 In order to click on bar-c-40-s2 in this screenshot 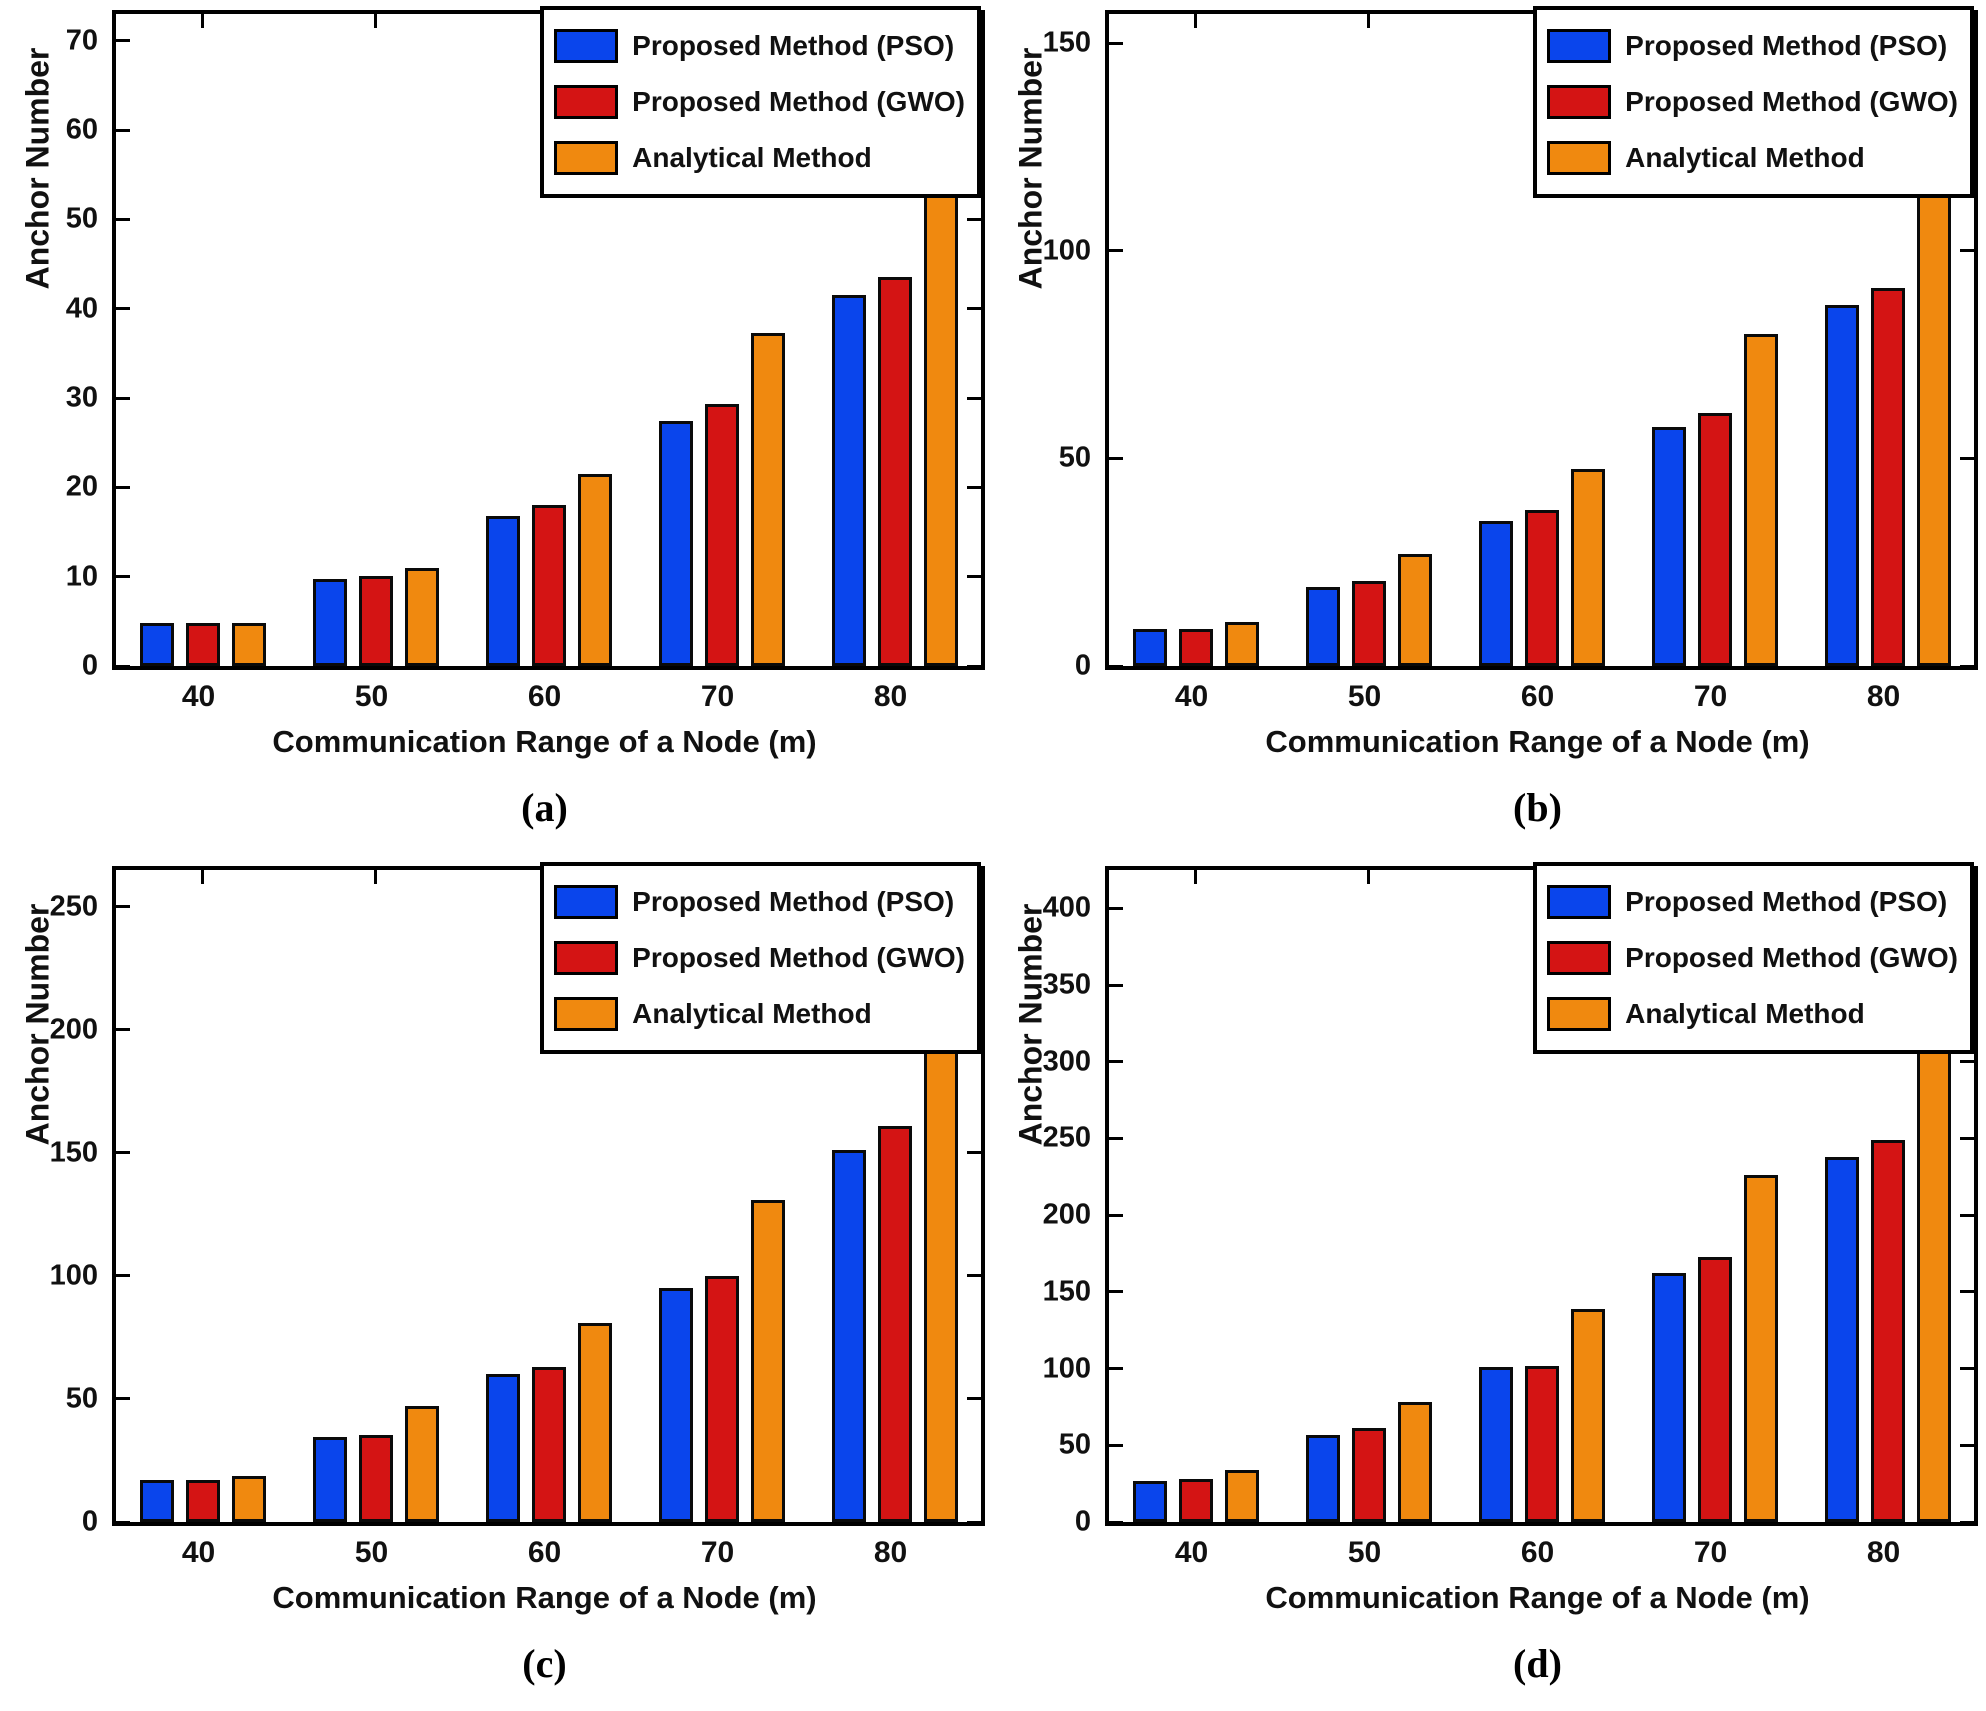, I will do `click(248, 1499)`.